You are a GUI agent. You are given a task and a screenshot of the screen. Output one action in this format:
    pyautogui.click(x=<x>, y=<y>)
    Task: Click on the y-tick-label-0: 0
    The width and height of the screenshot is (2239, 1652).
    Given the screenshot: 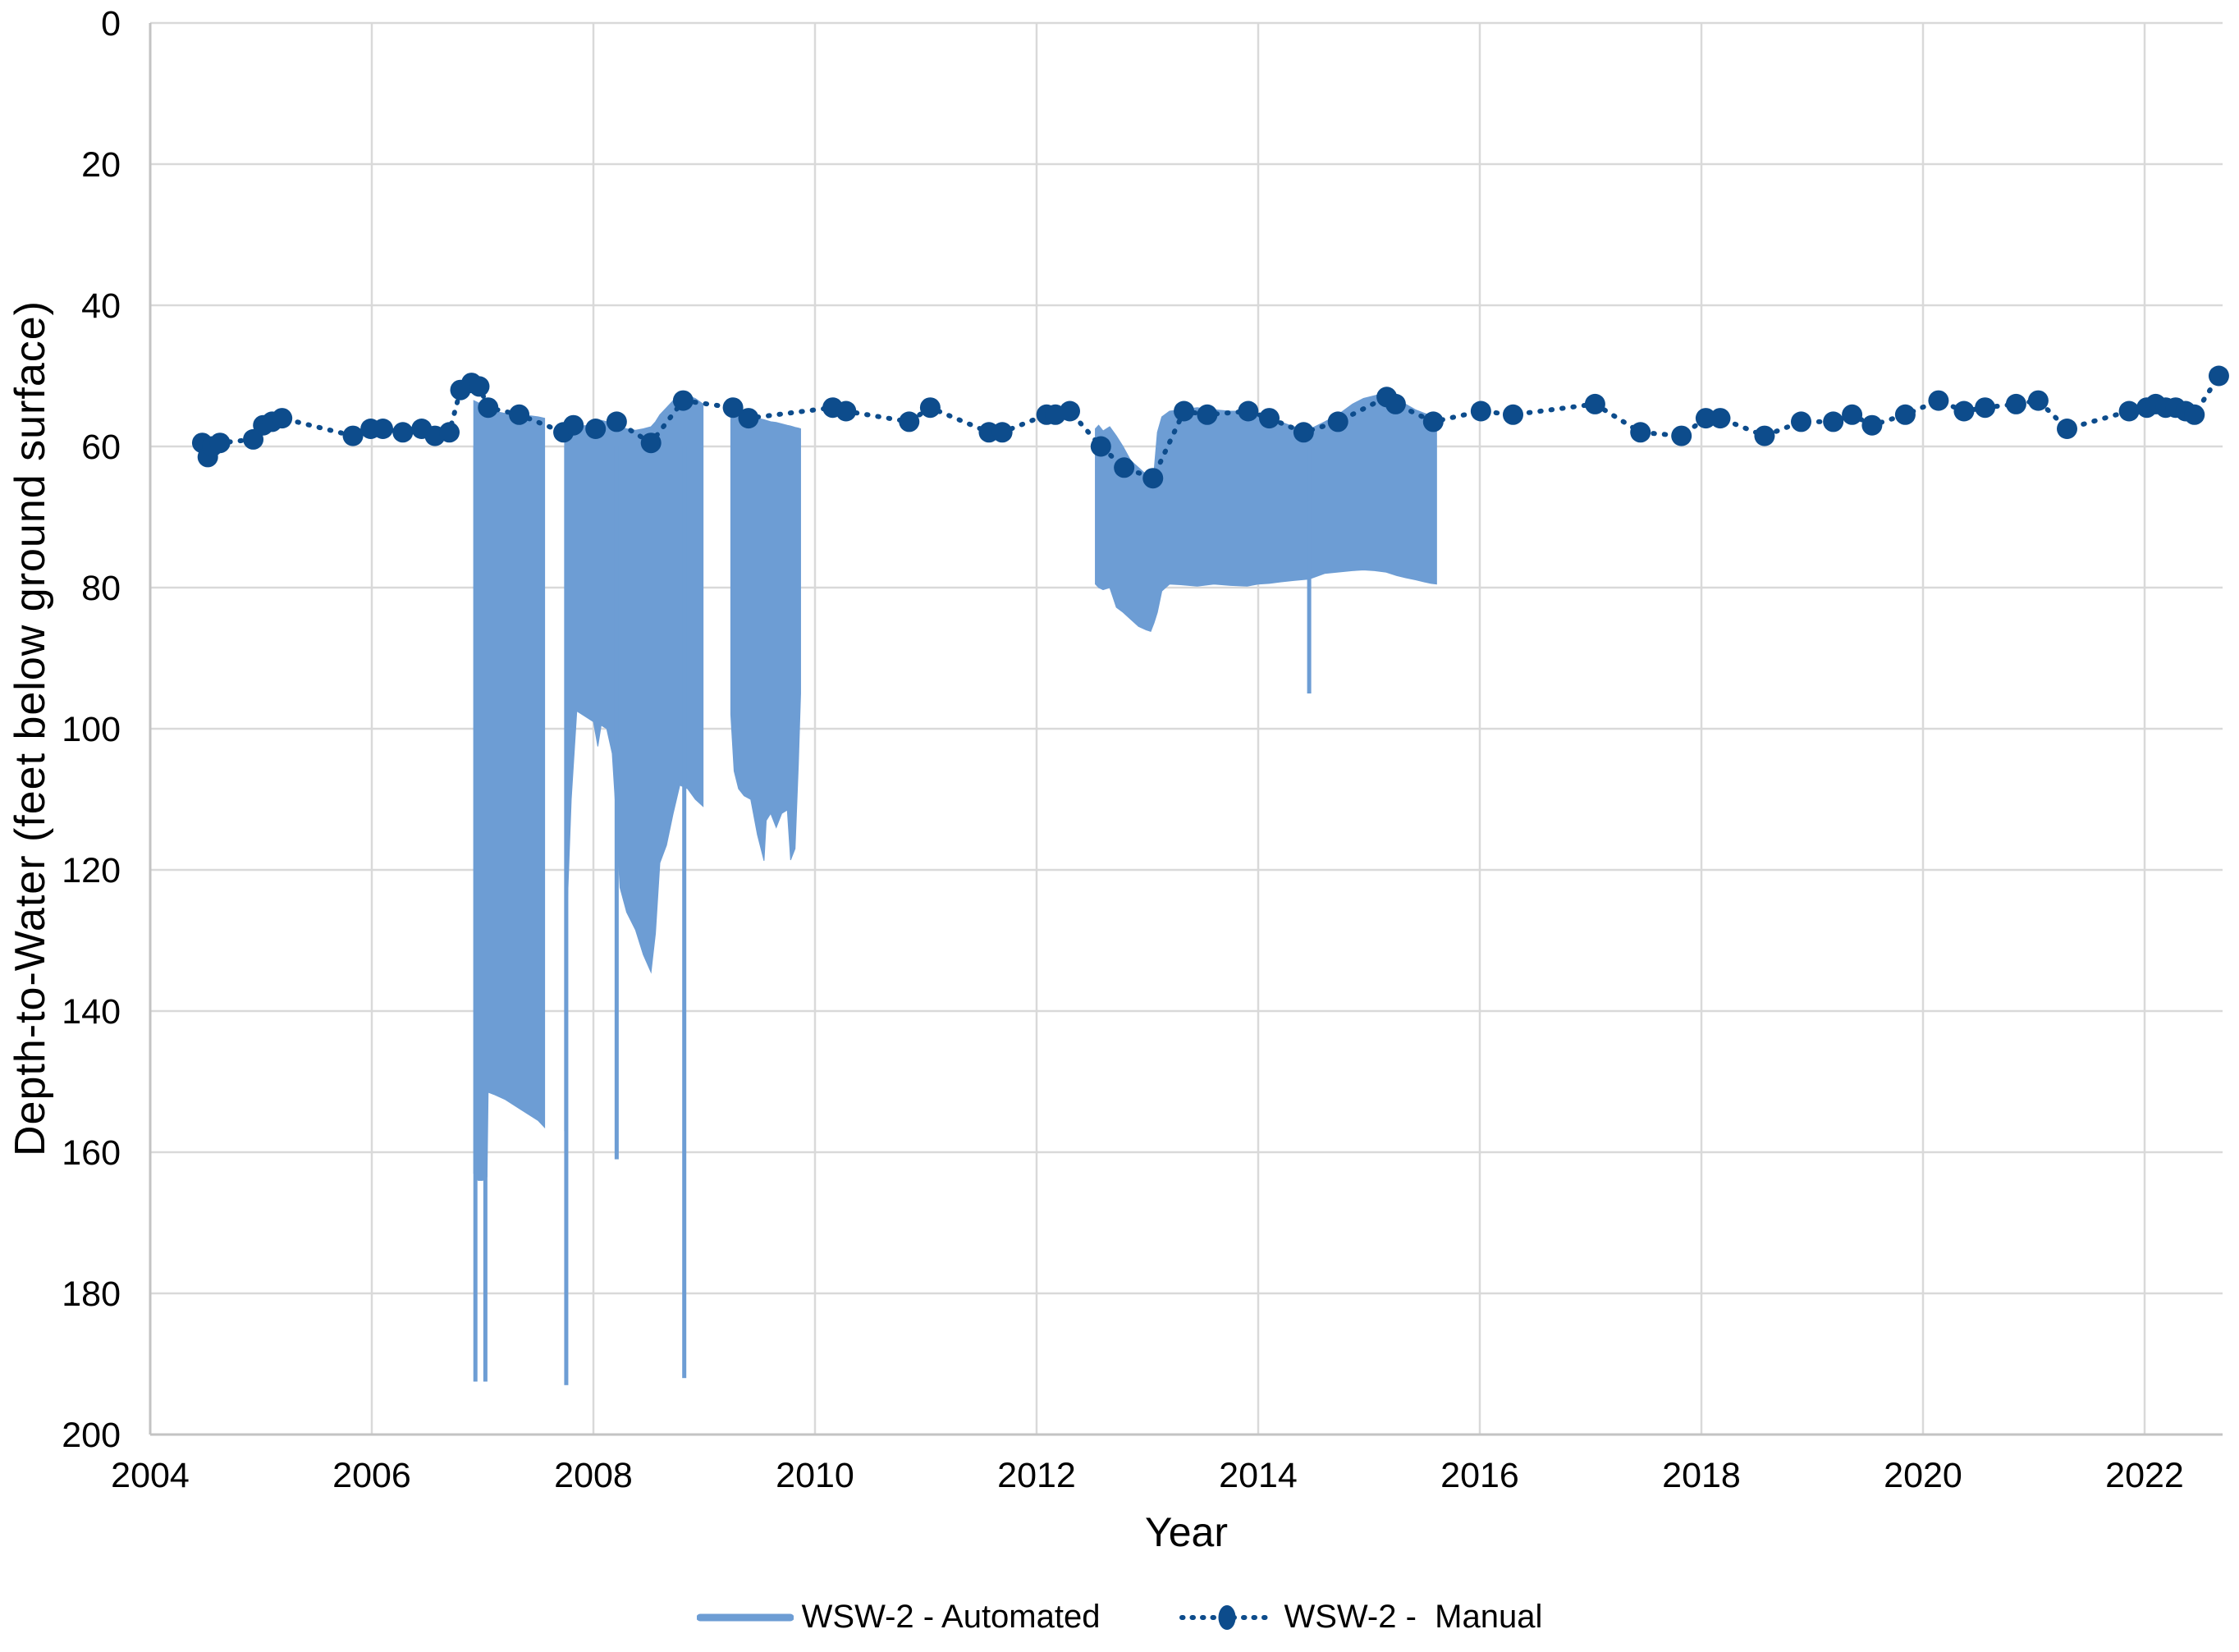 What is the action you would take?
    pyautogui.click(x=111, y=23)
    